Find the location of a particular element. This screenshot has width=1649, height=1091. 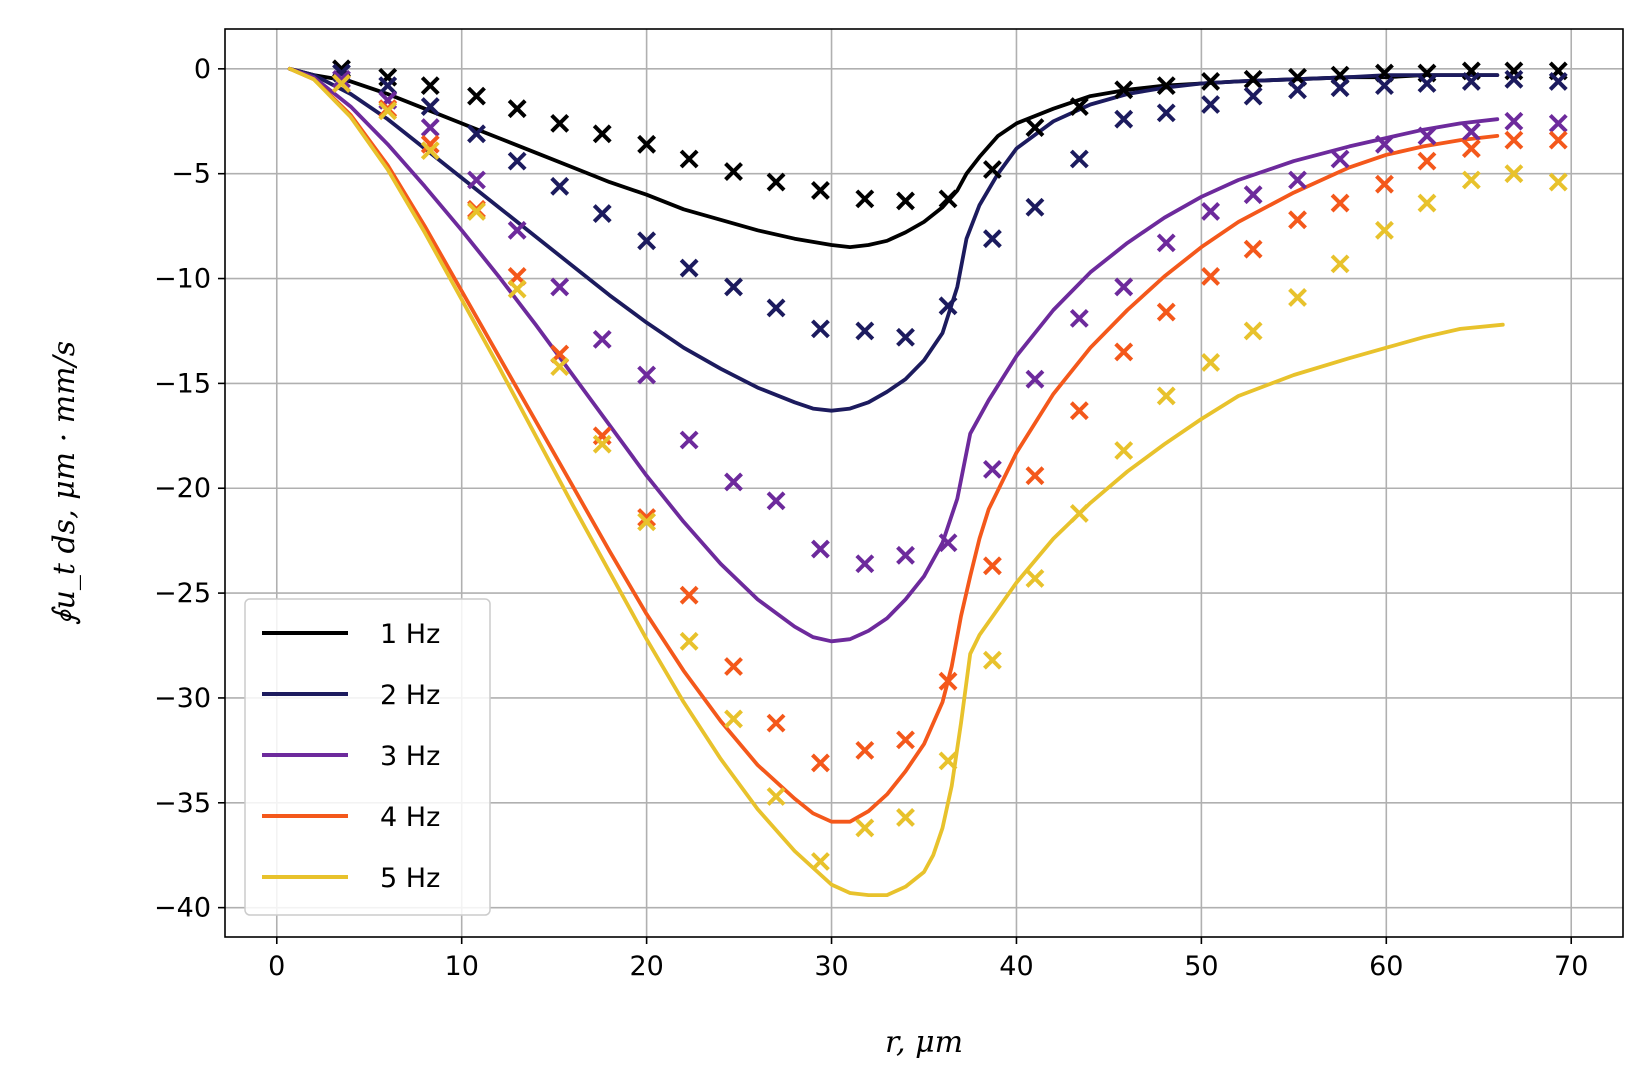

legend-label-4hz: 4 Hz is located at coordinates (410, 817).